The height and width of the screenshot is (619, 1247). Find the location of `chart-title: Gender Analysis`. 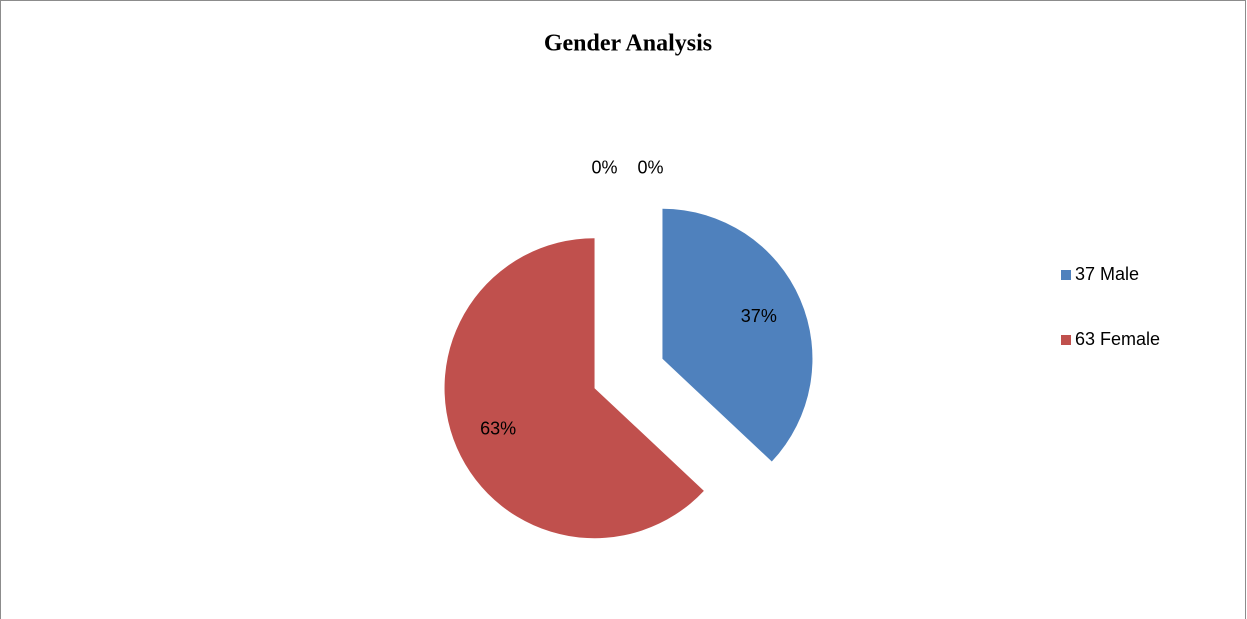

chart-title: Gender Analysis is located at coordinates (628, 44).